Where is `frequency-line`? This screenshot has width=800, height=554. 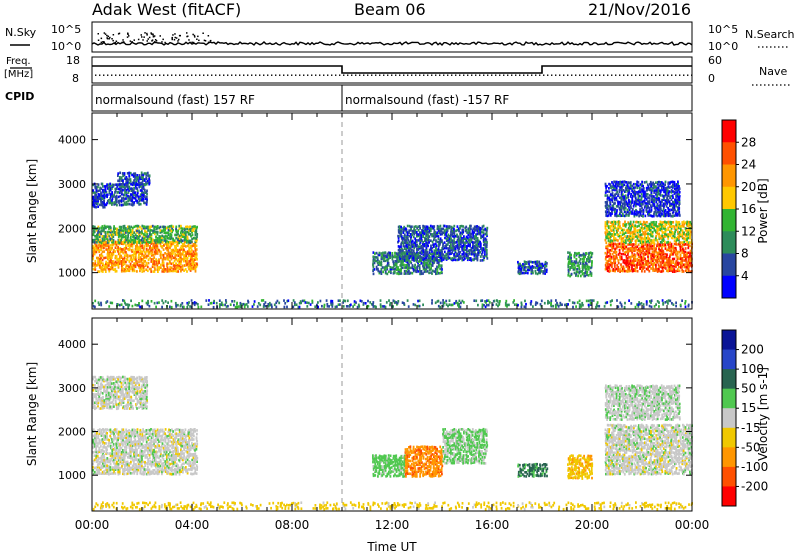
frequency-line is located at coordinates (392, 69).